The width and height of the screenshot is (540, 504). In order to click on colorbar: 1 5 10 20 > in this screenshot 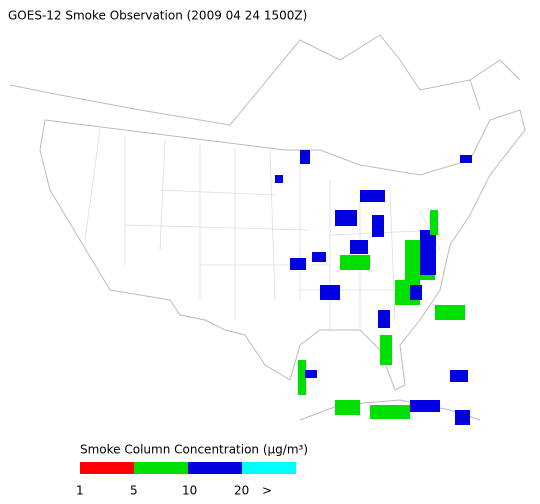, I will do `click(186, 480)`.